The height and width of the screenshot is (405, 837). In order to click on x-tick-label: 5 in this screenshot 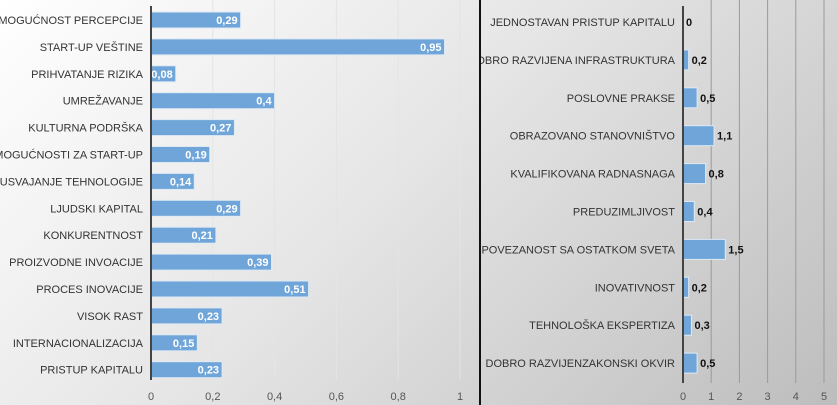, I will do `click(824, 397)`.